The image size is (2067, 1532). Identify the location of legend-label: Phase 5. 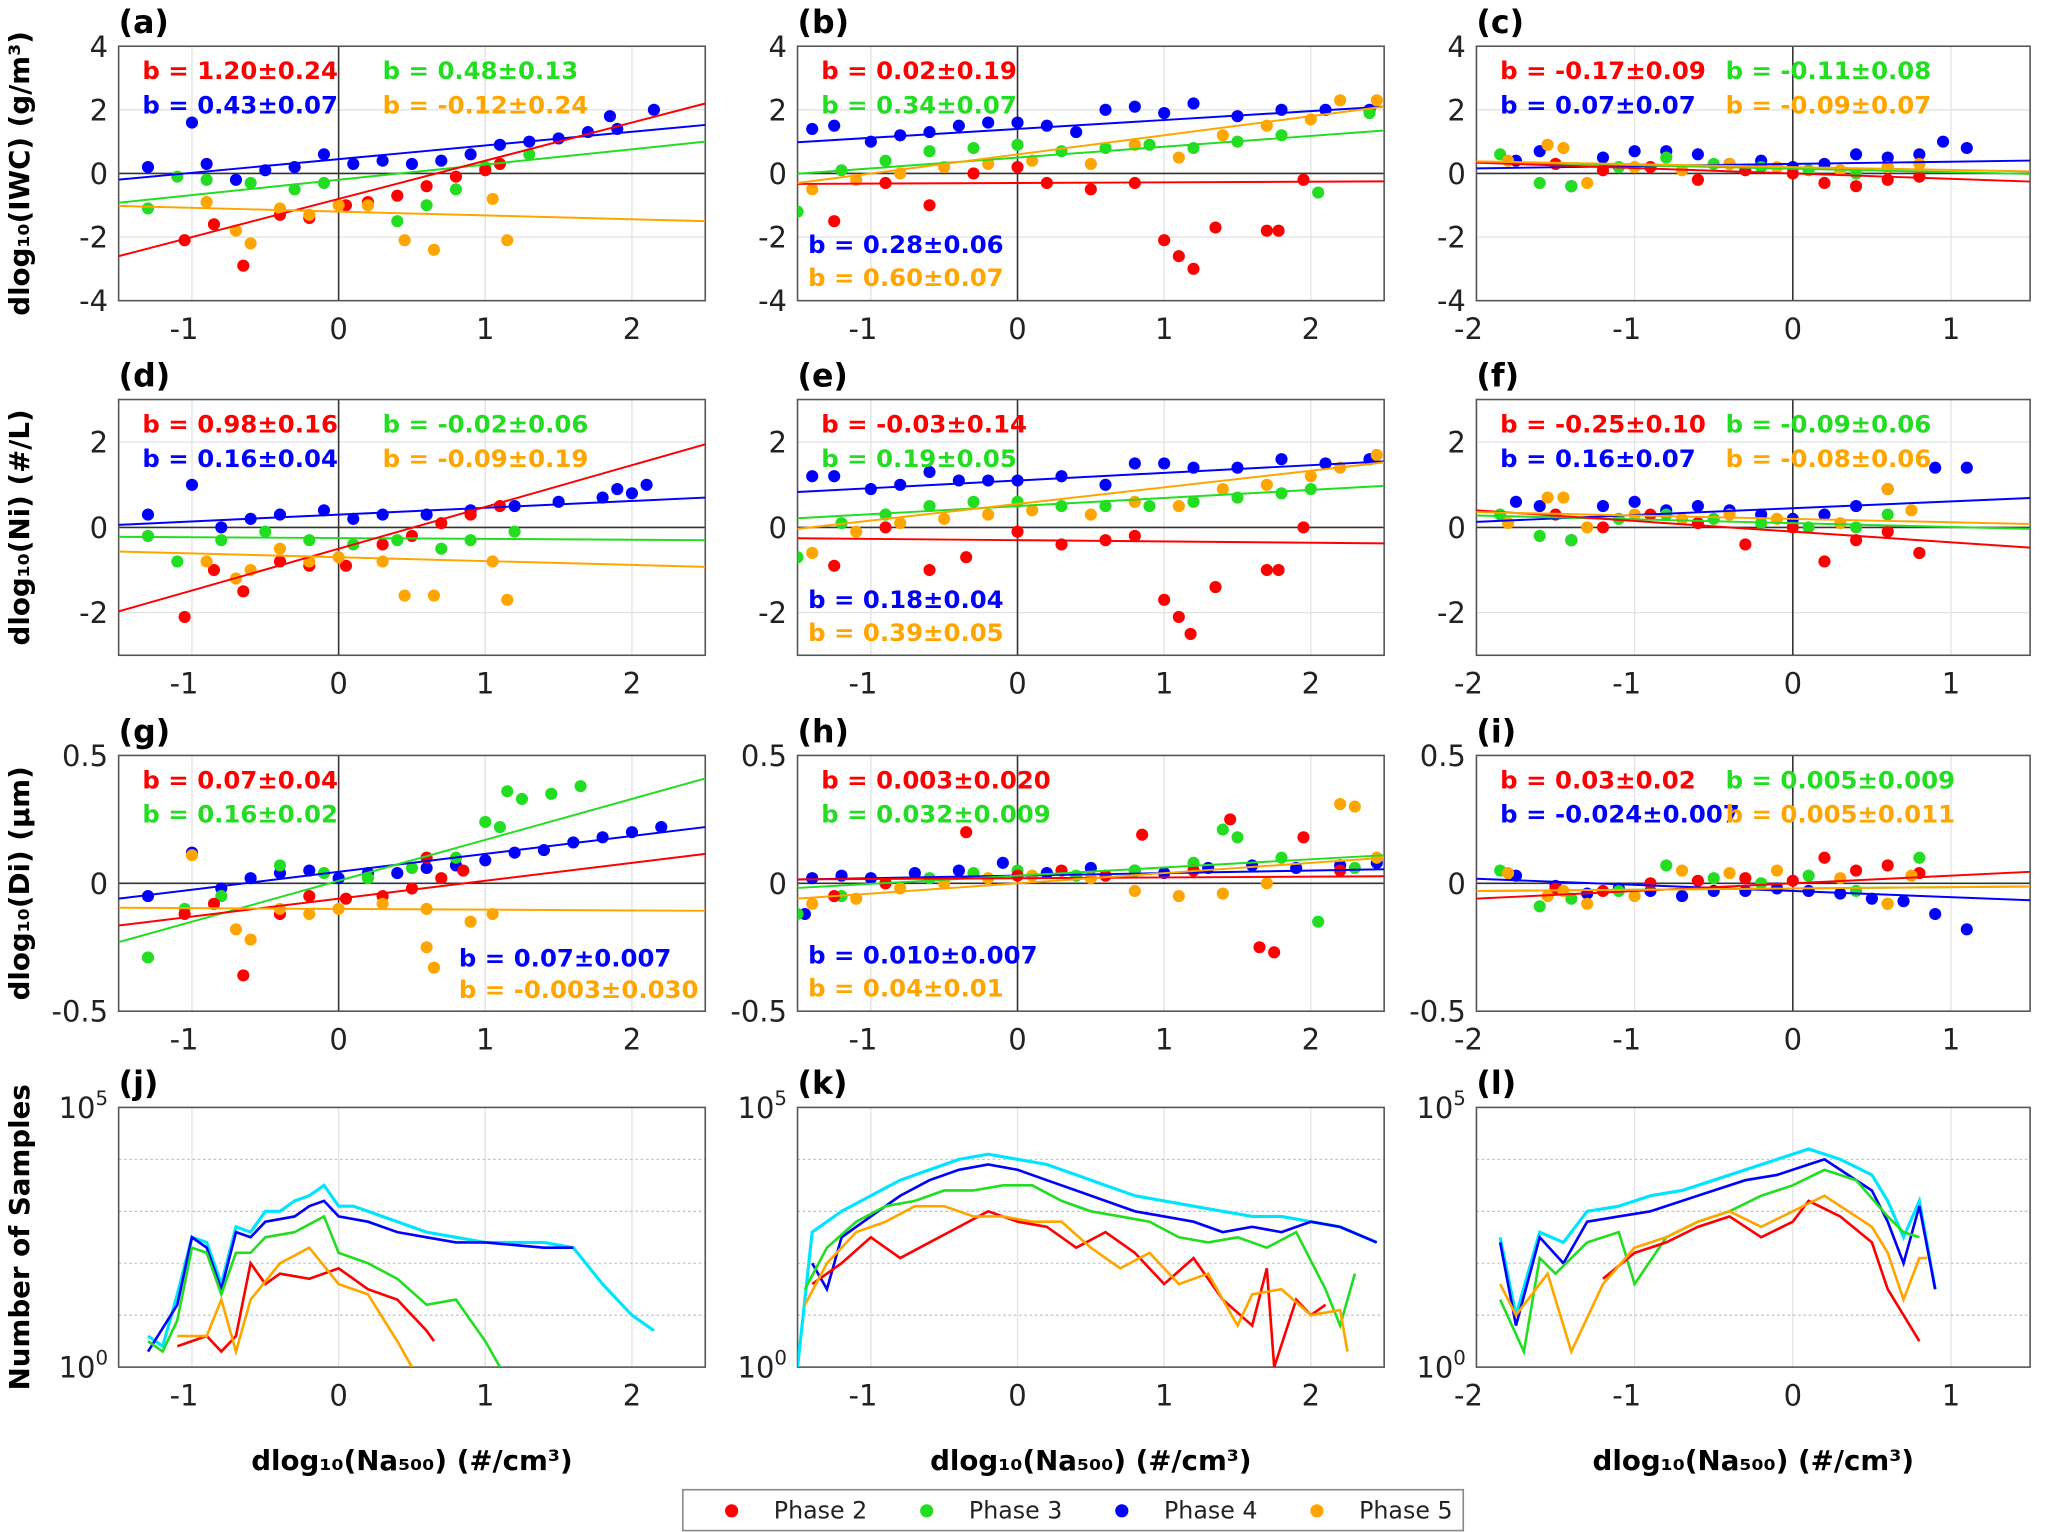
(1405, 1511).